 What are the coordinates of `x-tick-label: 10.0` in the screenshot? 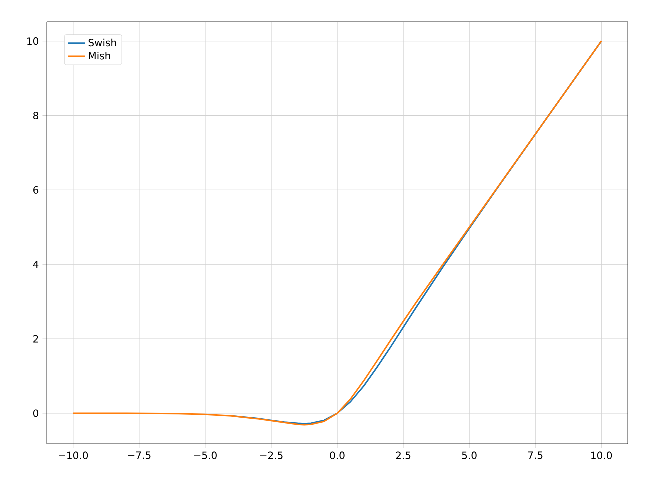 It's located at (602, 456).